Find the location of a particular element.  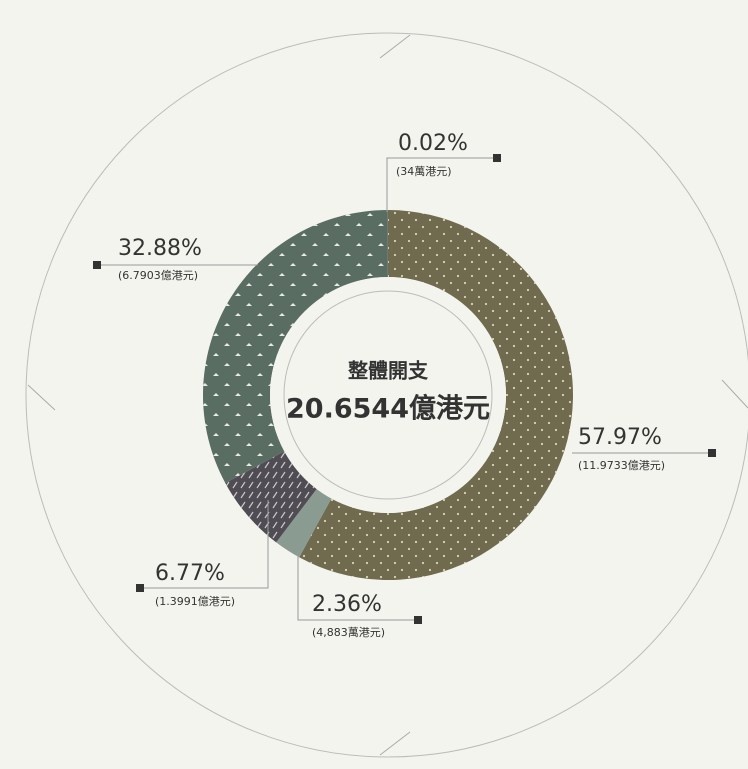

amount-label: (34萬港元) is located at coordinates (424, 171).